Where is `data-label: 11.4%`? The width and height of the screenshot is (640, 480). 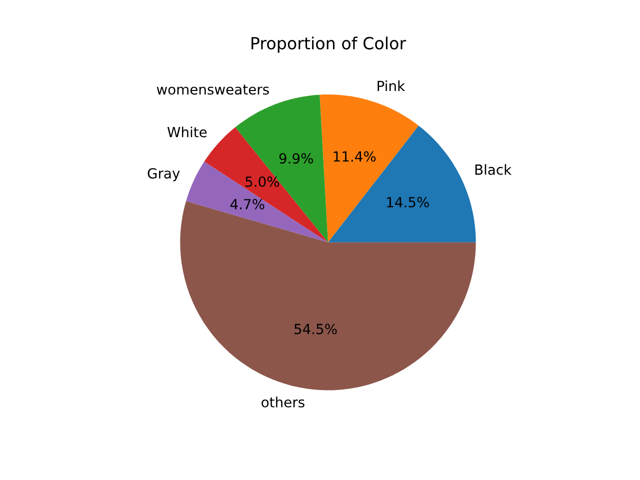
data-label: 11.4% is located at coordinates (355, 156).